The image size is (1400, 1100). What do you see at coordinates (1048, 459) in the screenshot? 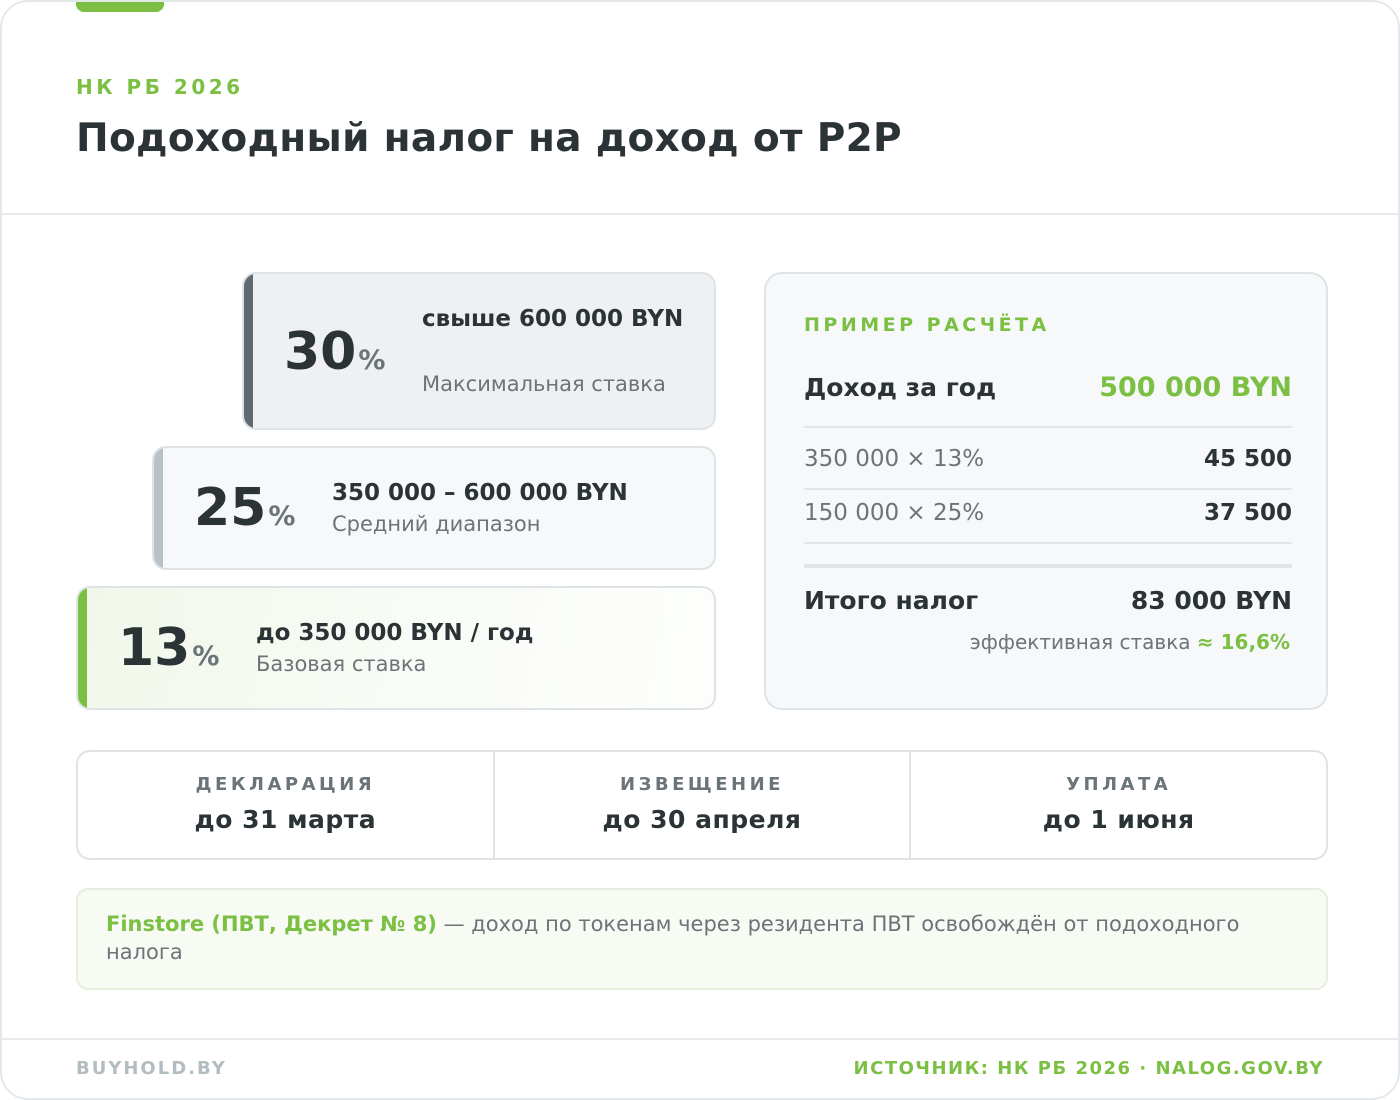
I see `calc-row: 350 000 × 13% 45 500` at bounding box center [1048, 459].